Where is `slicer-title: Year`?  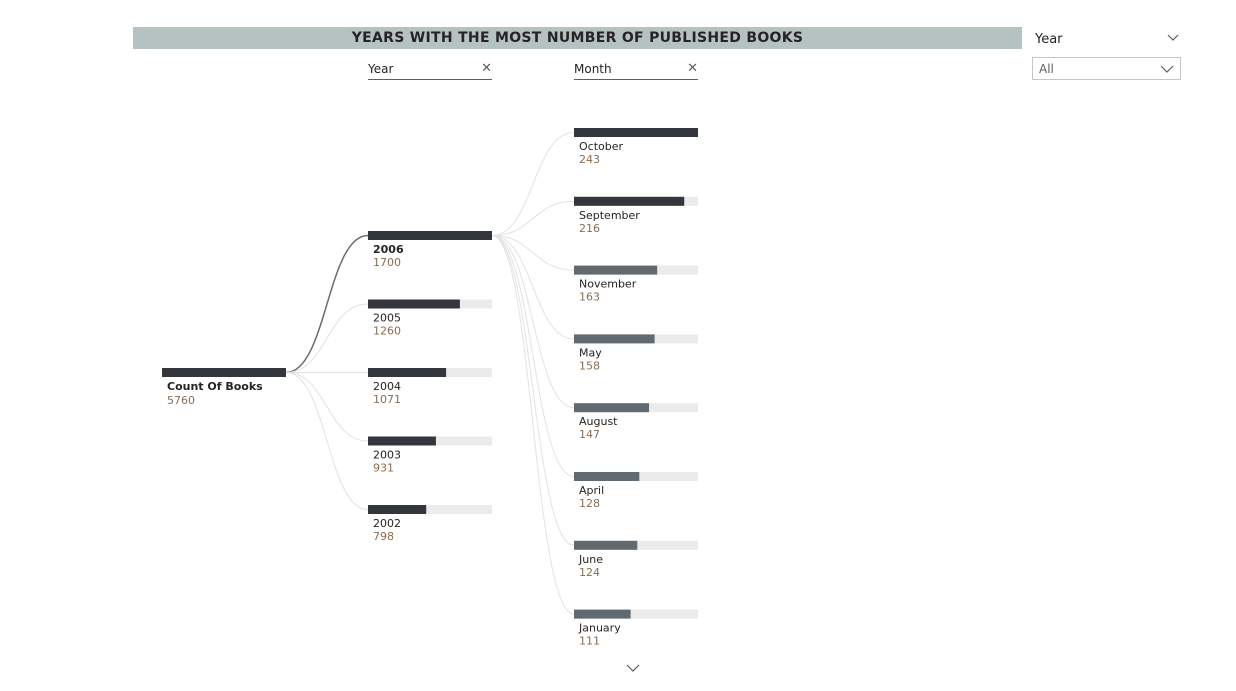
slicer-title: Year is located at coordinates (1049, 39).